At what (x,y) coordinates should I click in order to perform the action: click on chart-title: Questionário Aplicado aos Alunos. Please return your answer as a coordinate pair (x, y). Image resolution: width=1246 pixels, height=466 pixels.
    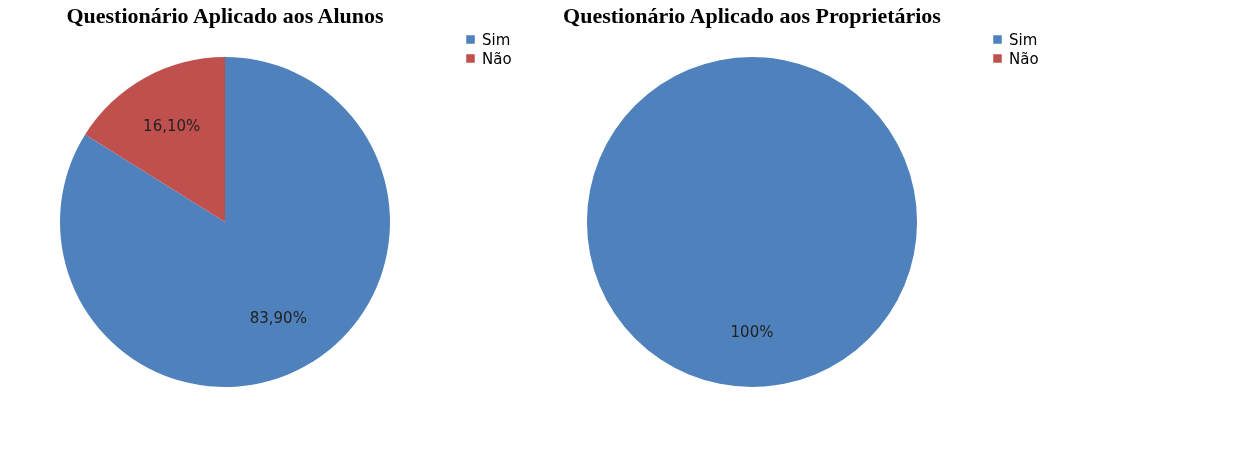
    Looking at the image, I should click on (225, 15).